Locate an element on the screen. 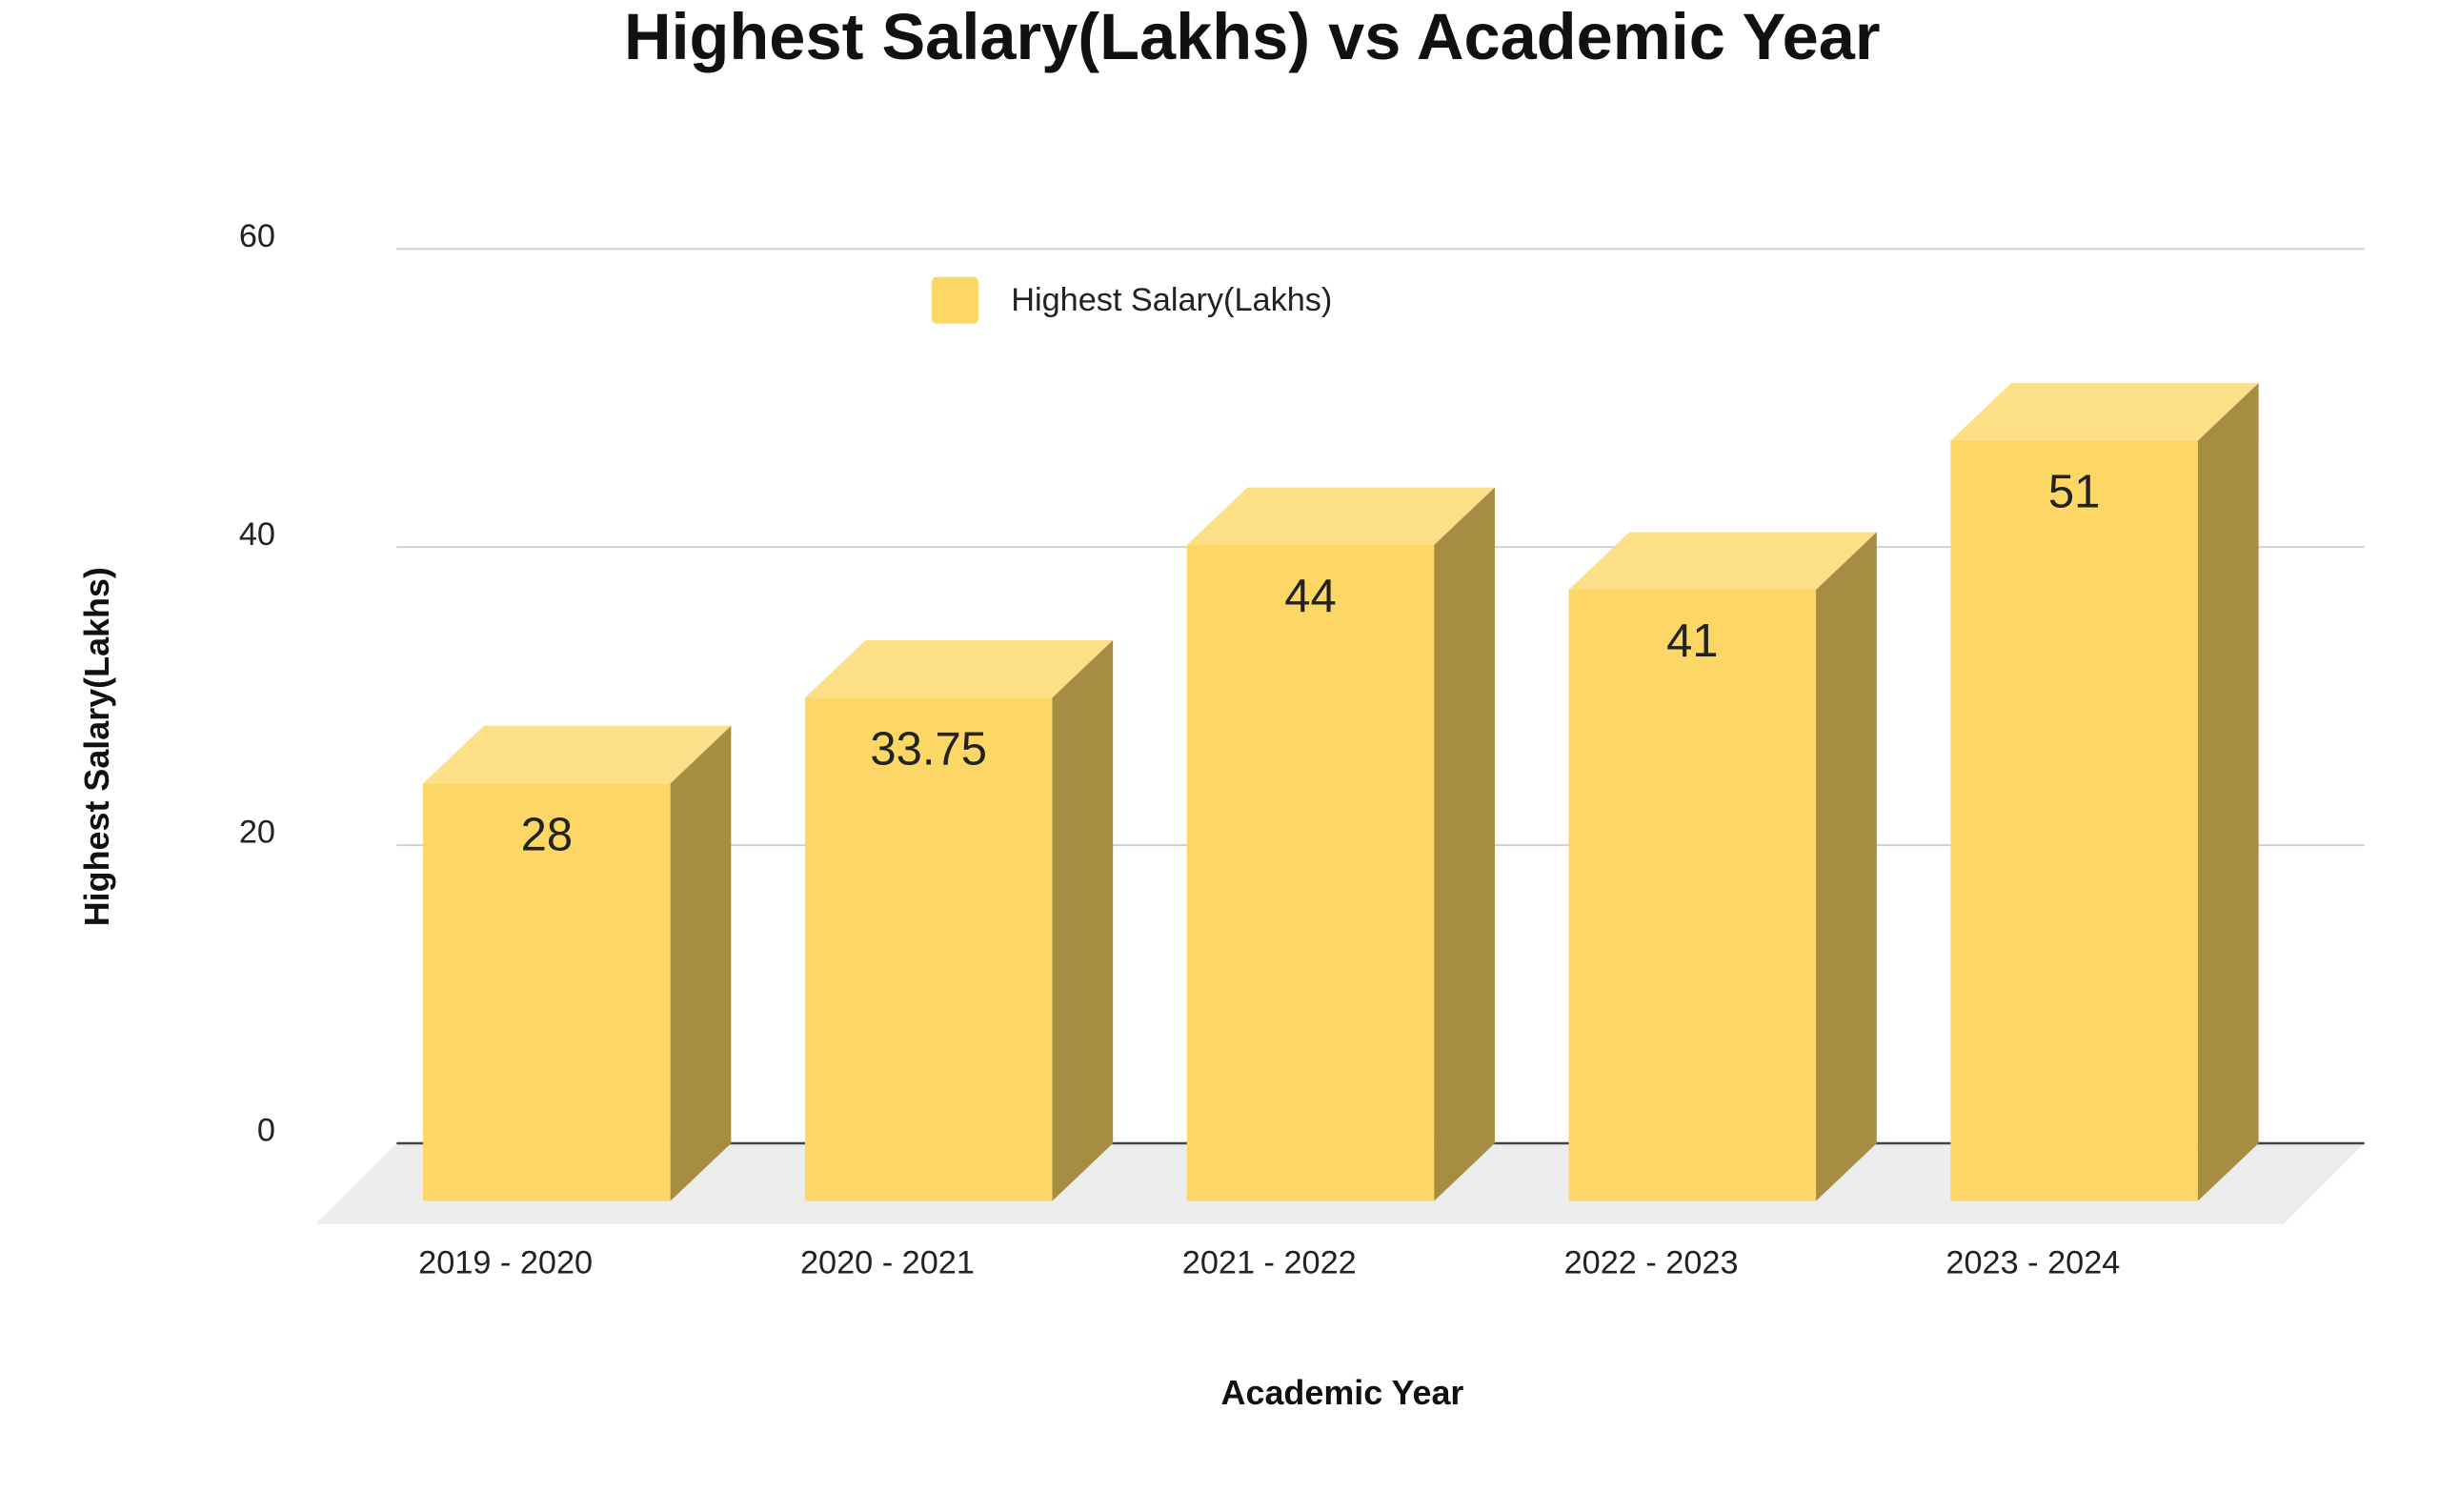 The width and height of the screenshot is (2439, 1512). x-axis-title: Academic Year is located at coordinates (1342, 1392).